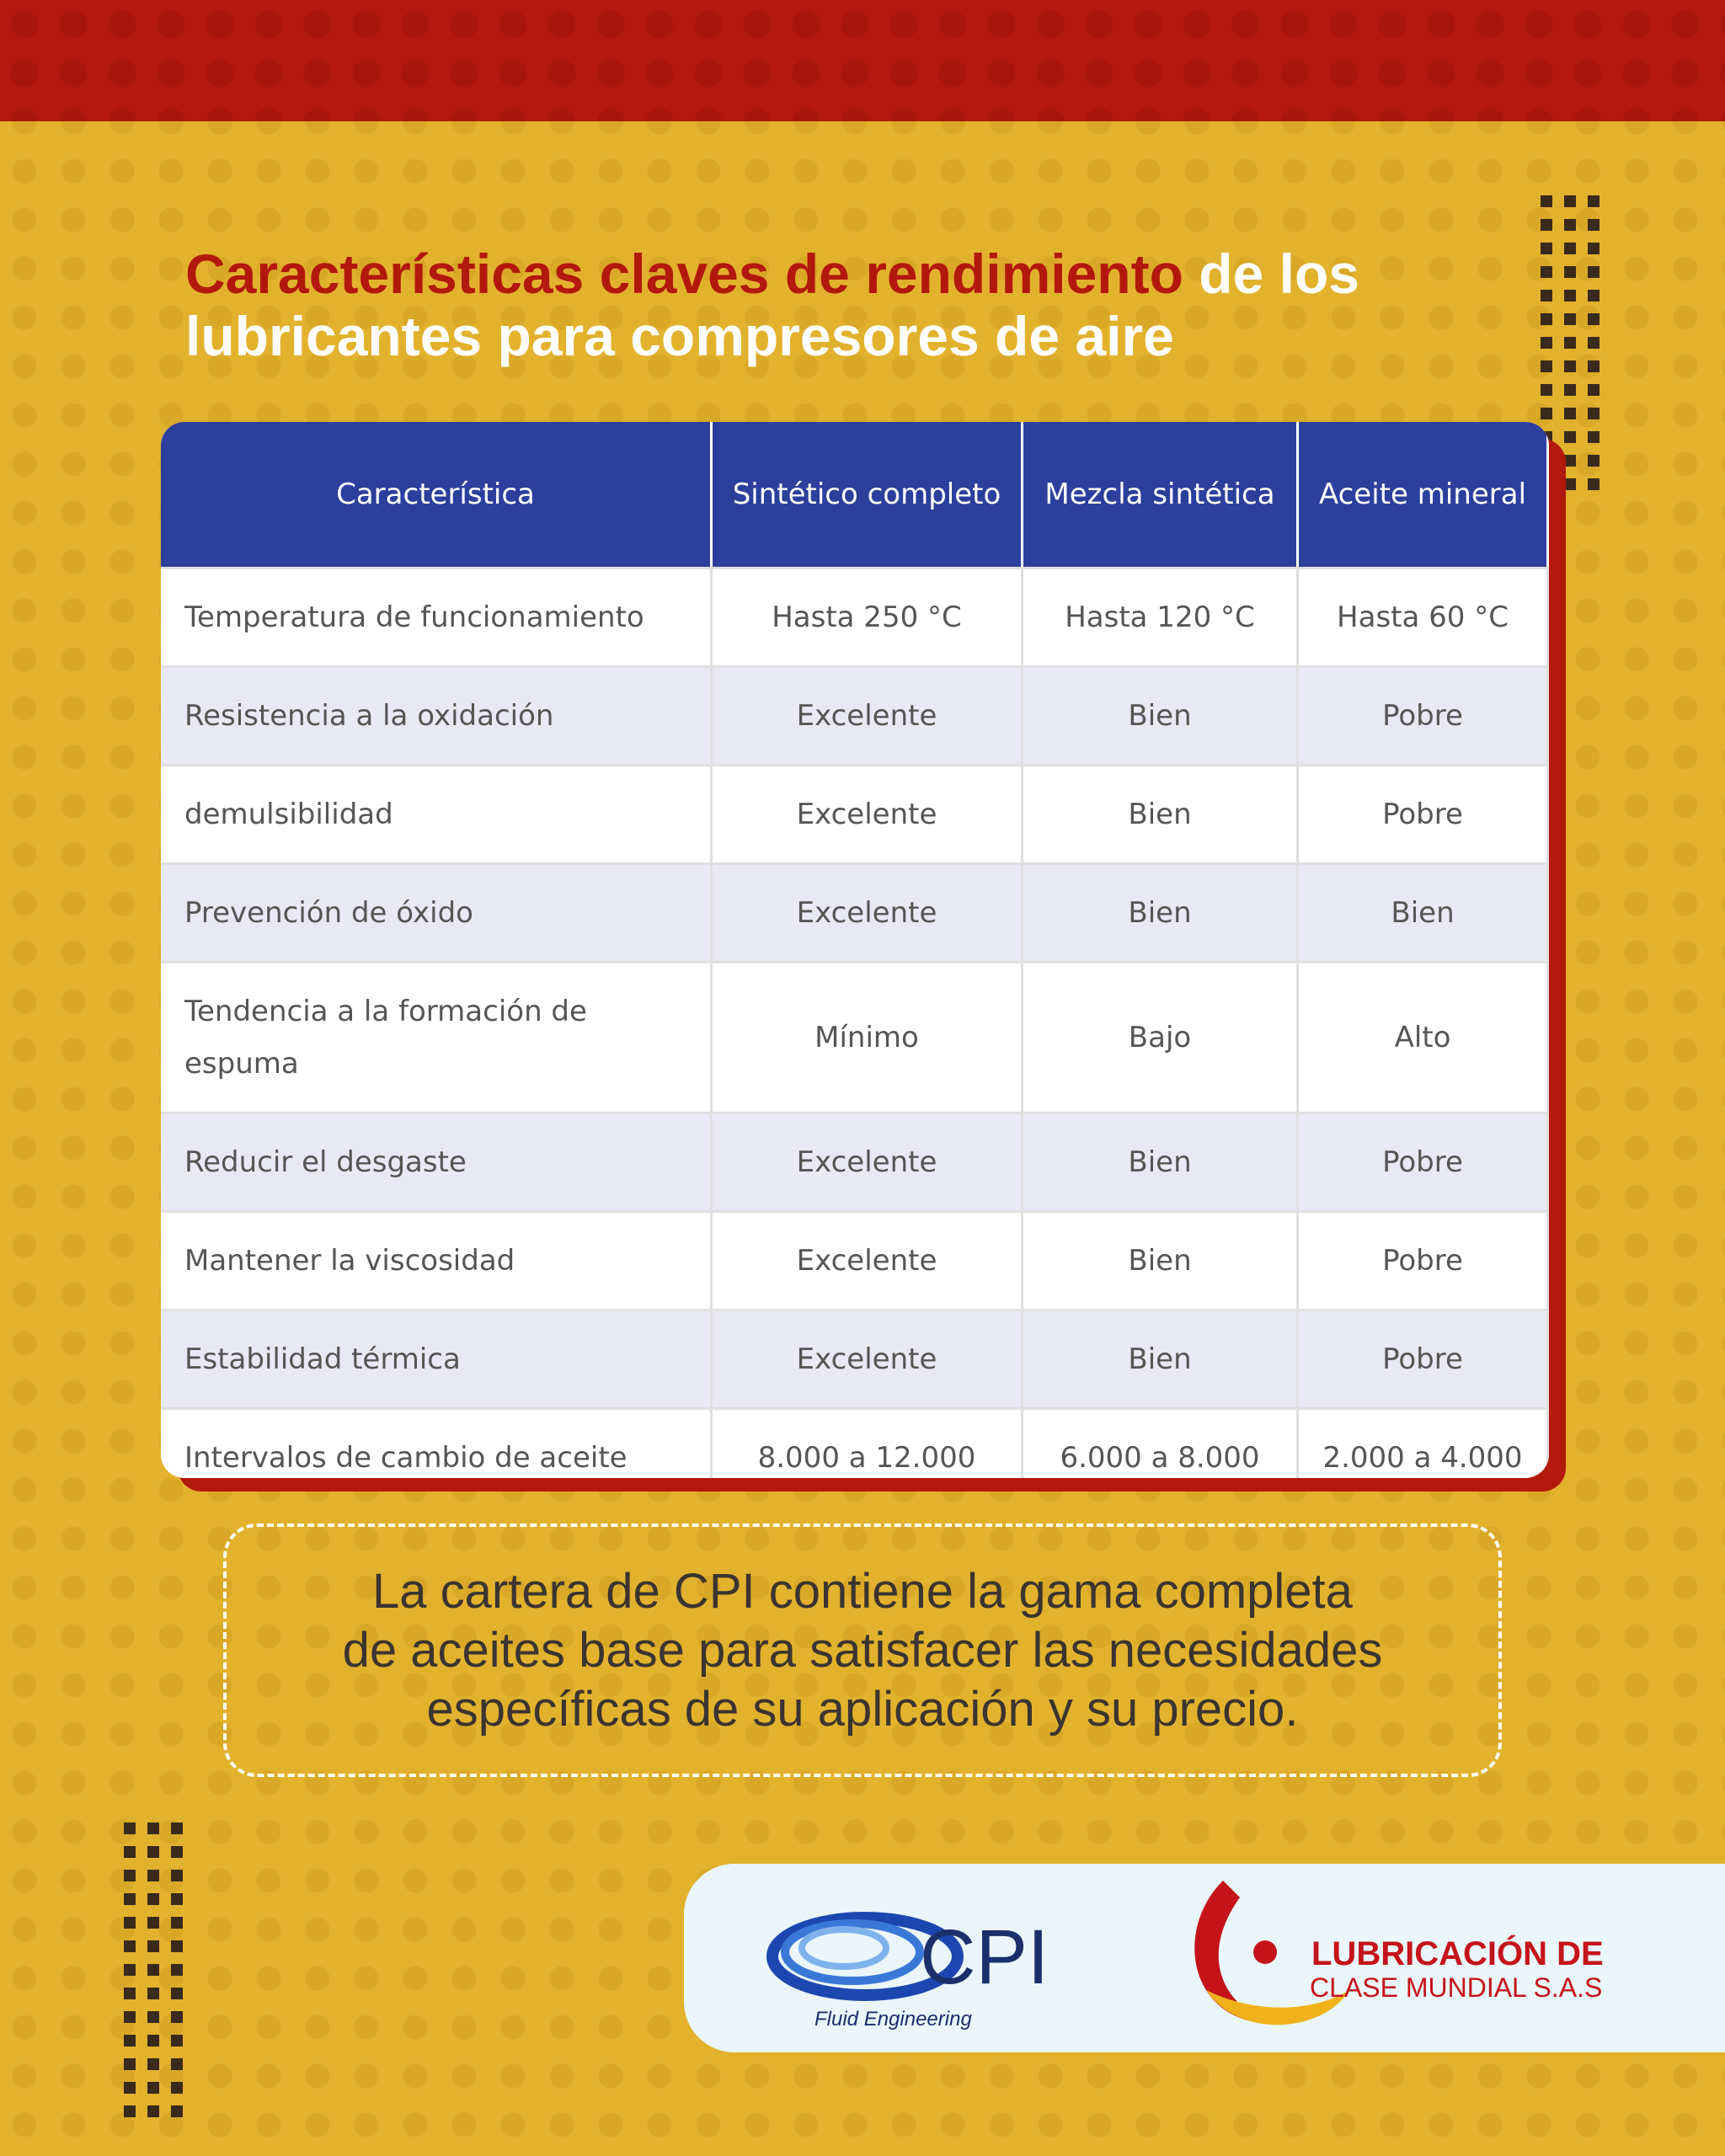 The image size is (1725, 2156). Describe the element at coordinates (1424, 1444) in the screenshot. I see `table-cell: 2.000 a 4.000` at that location.